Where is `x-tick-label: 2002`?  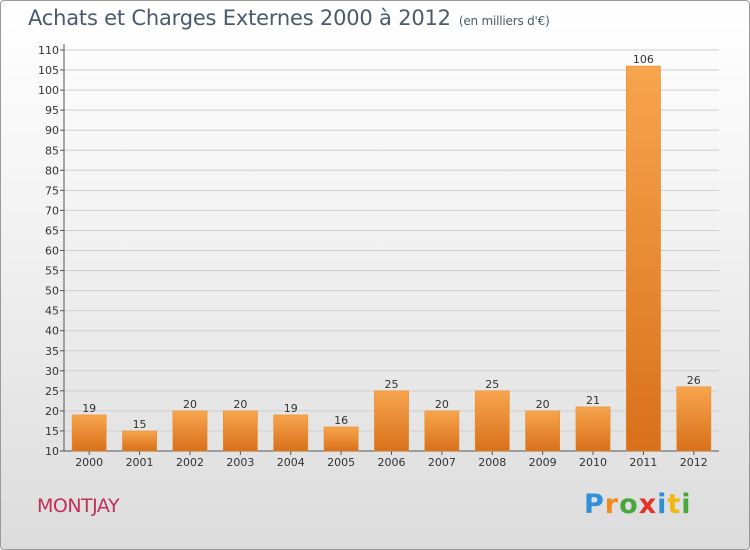
x-tick-label: 2002 is located at coordinates (190, 462).